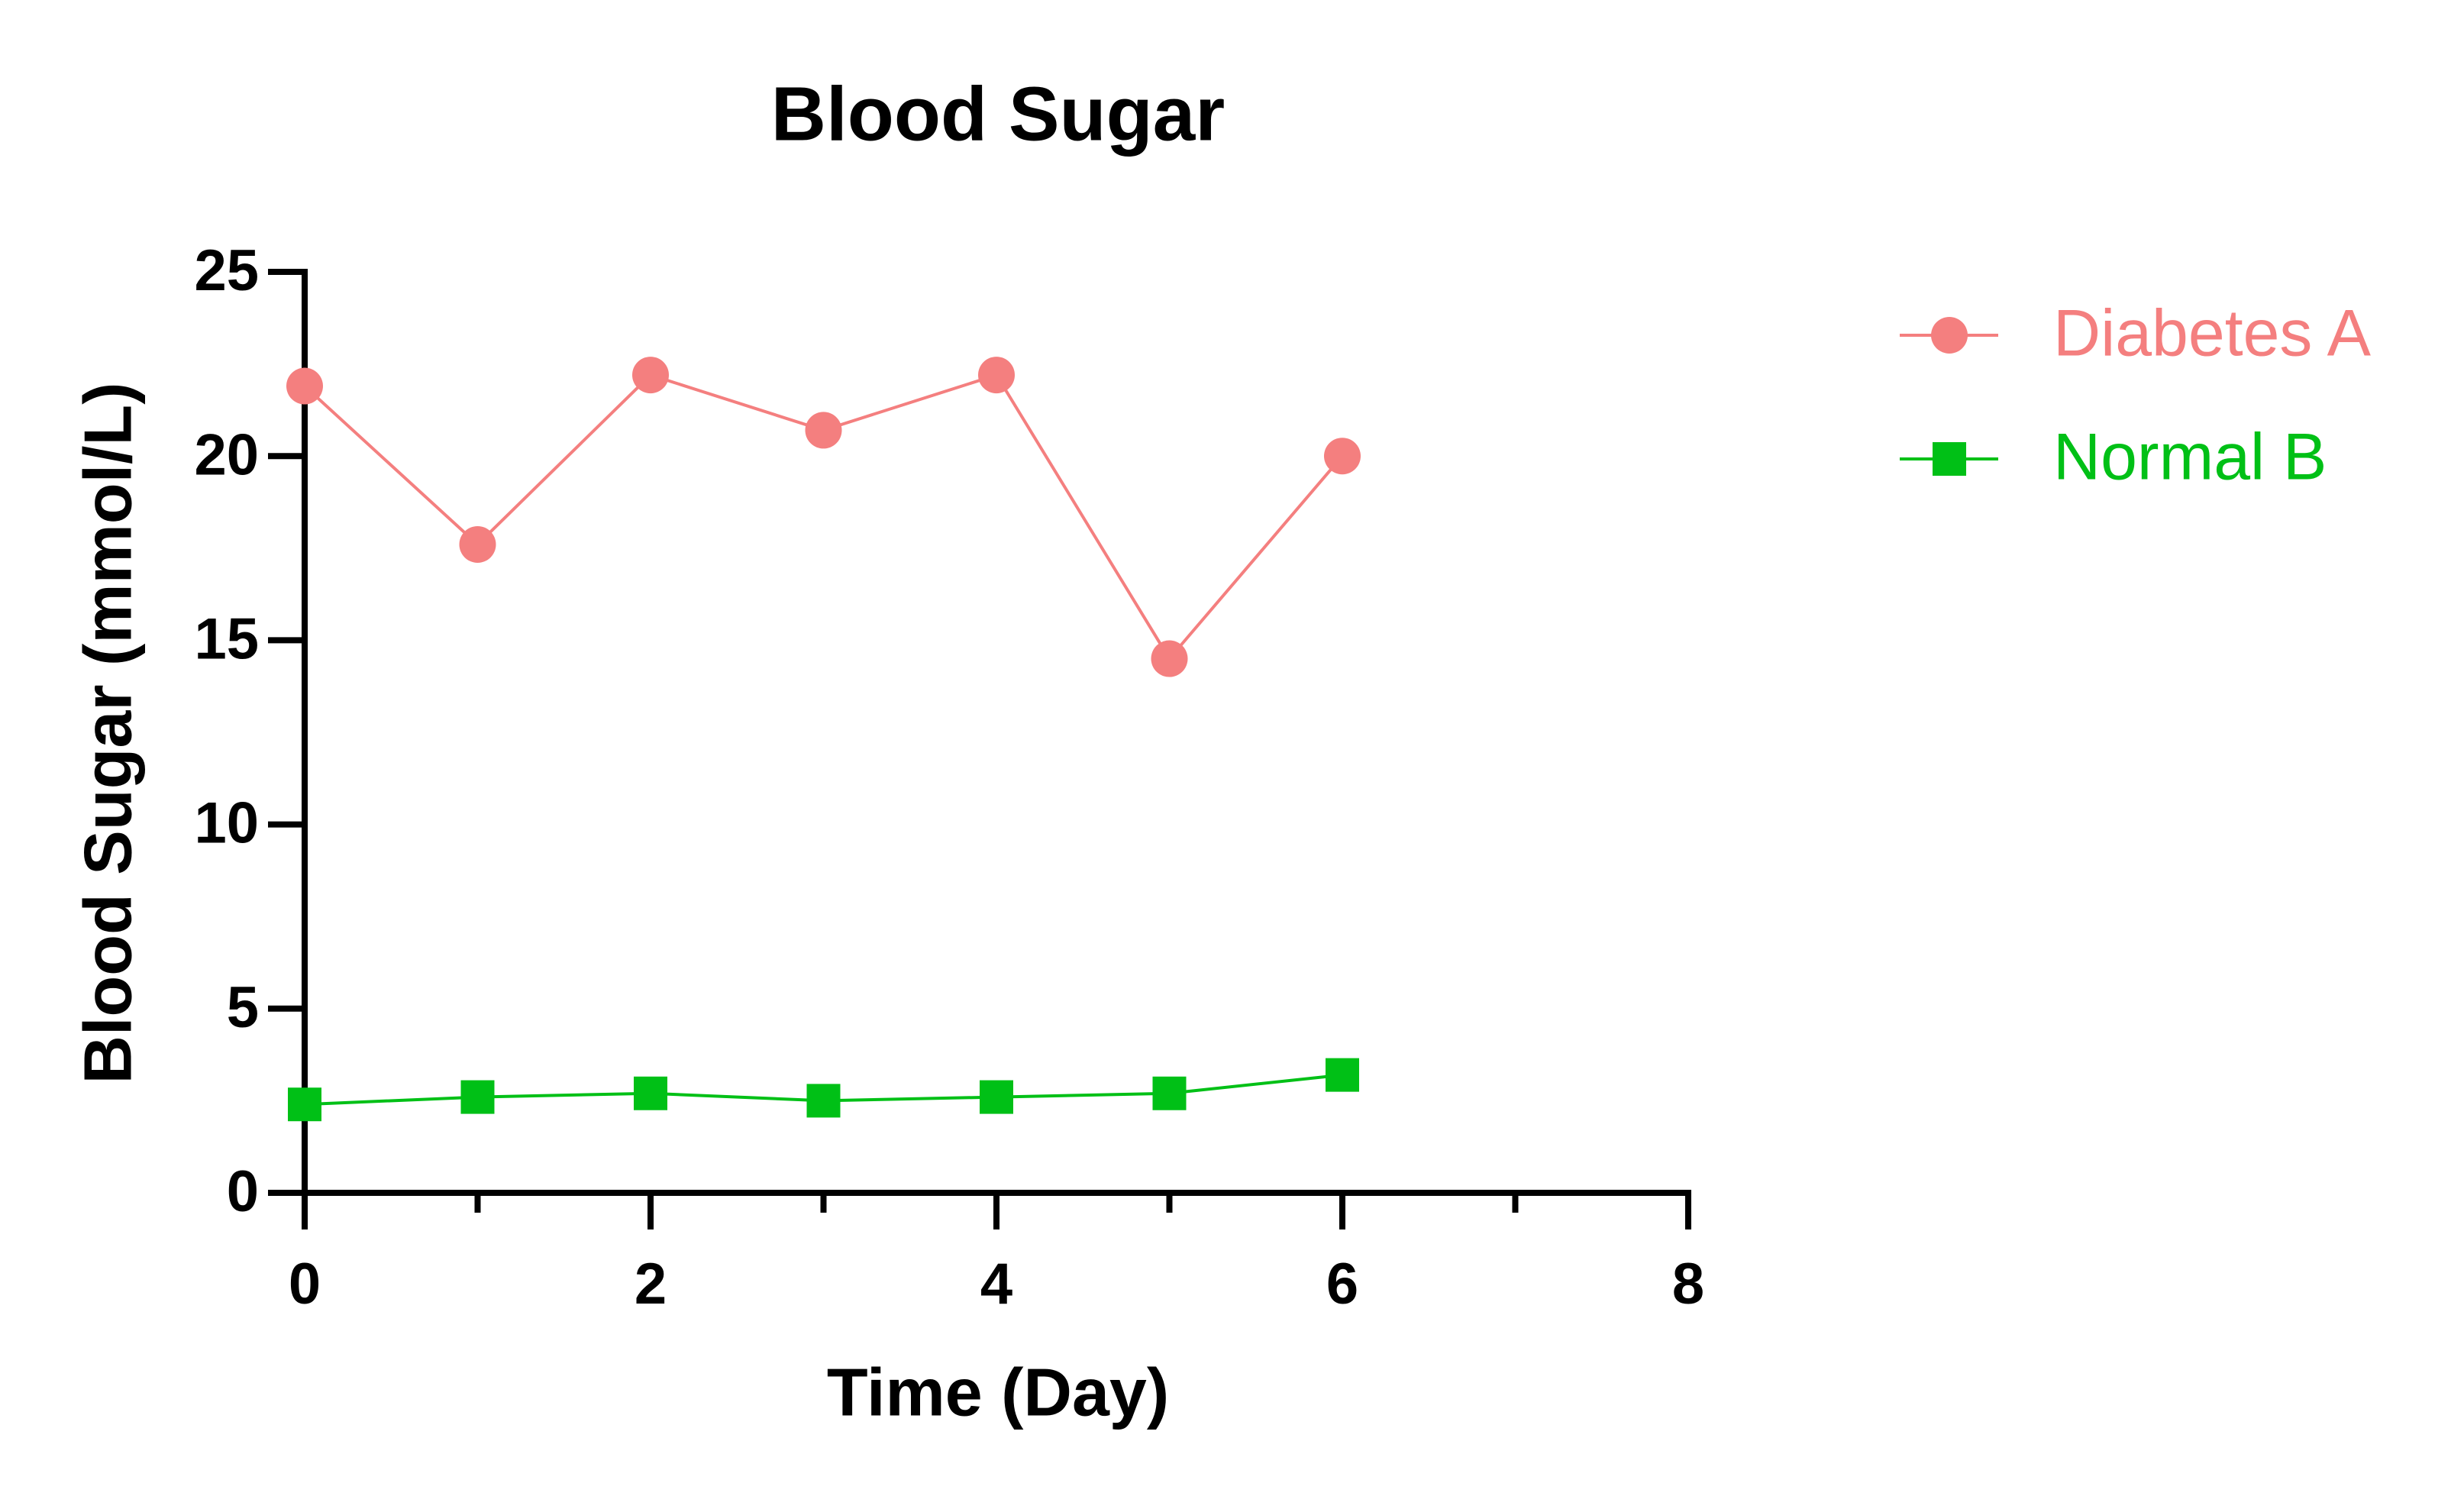 The height and width of the screenshot is (1496, 2464). Describe the element at coordinates (998, 114) in the screenshot. I see `chart-title: Blood Sugar` at that location.